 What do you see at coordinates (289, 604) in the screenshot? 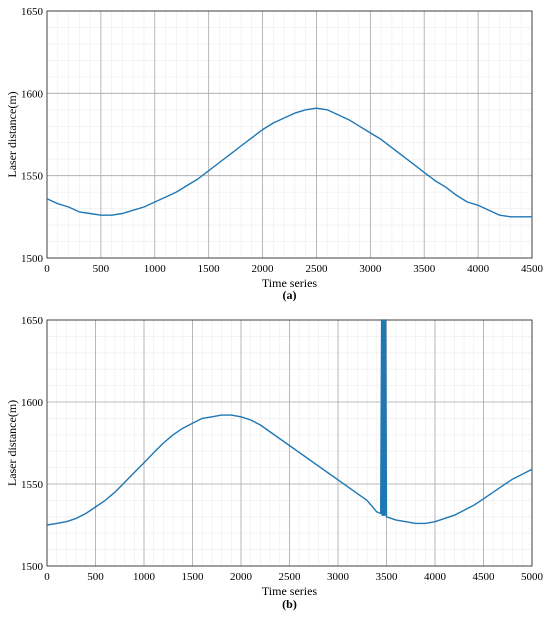
I see `panel-label: (b)` at bounding box center [289, 604].